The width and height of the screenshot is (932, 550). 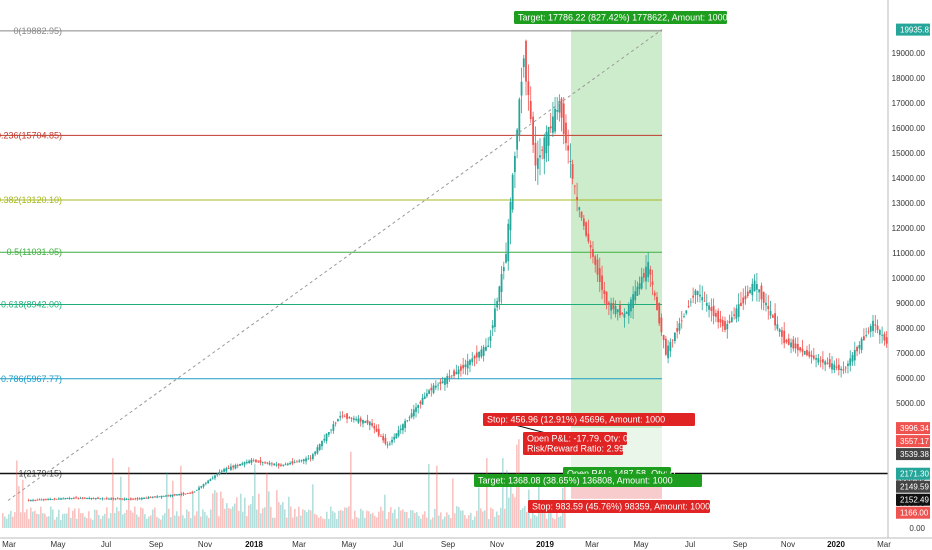 I want to click on x-tick-5: 2018, so click(x=254, y=544).